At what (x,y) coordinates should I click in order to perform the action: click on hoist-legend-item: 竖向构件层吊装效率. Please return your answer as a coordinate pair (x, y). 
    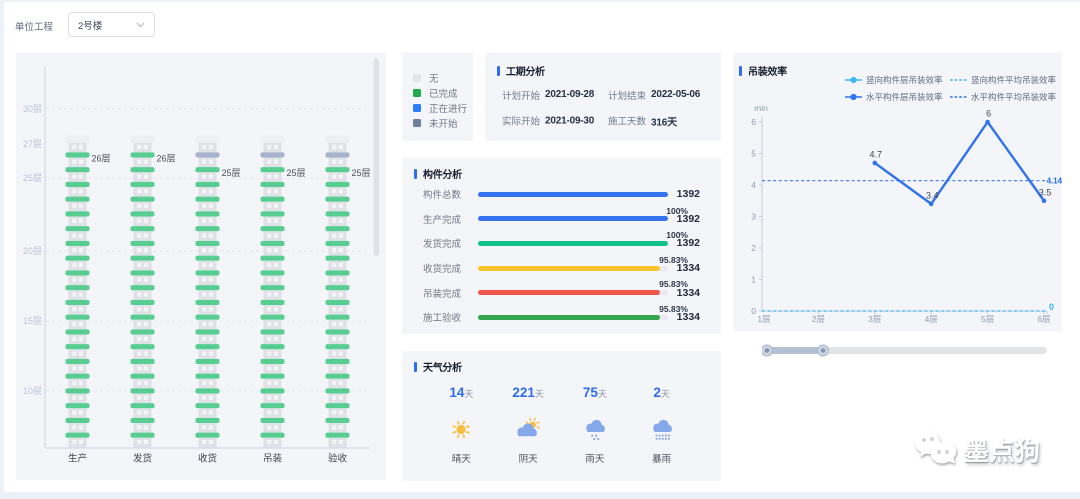
    Looking at the image, I should click on (894, 80).